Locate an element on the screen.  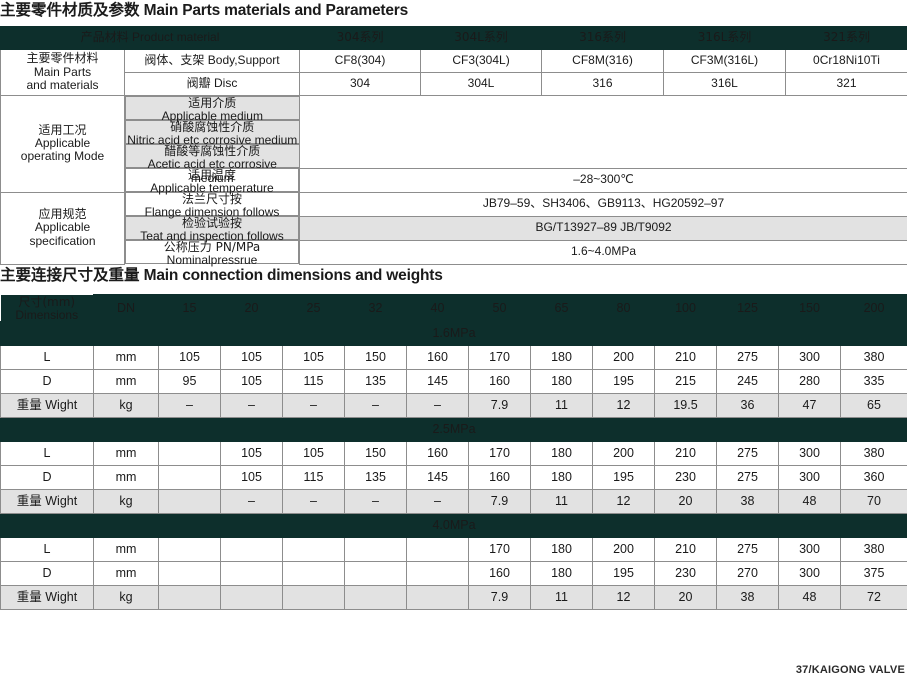
cell-d-2_5MPa-dn20: 105 is located at coordinates (251, 477).